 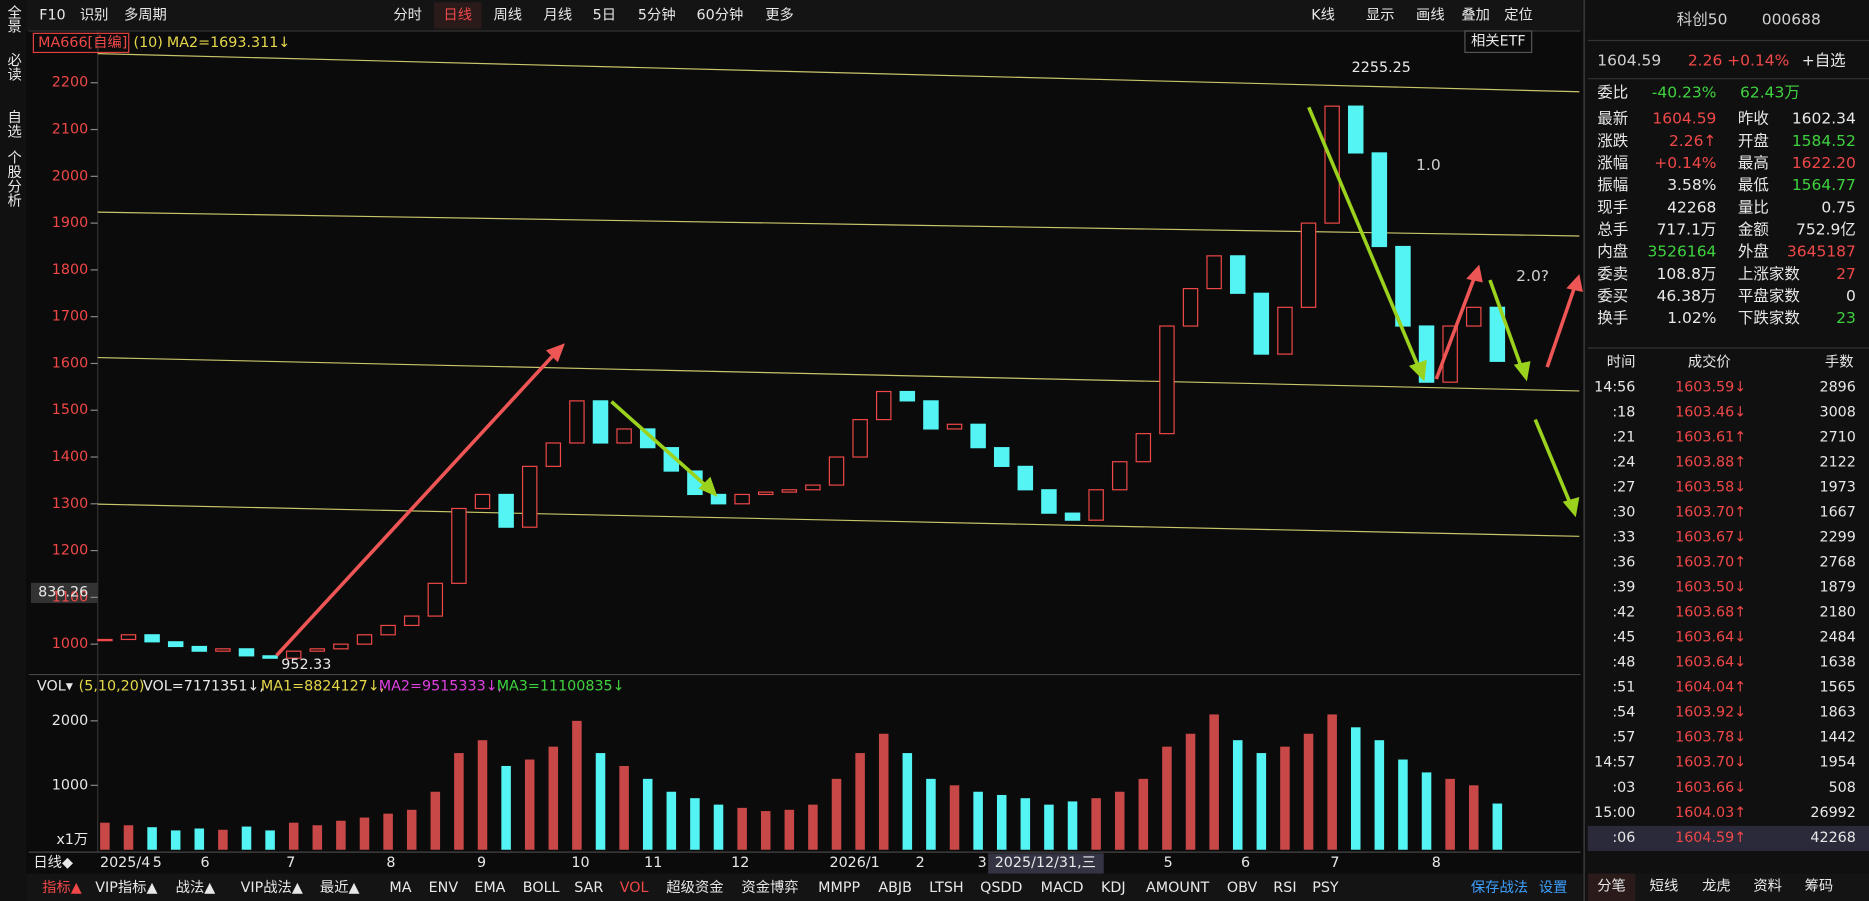 I want to click on toolbar-item: 叠加, so click(x=1475, y=14).